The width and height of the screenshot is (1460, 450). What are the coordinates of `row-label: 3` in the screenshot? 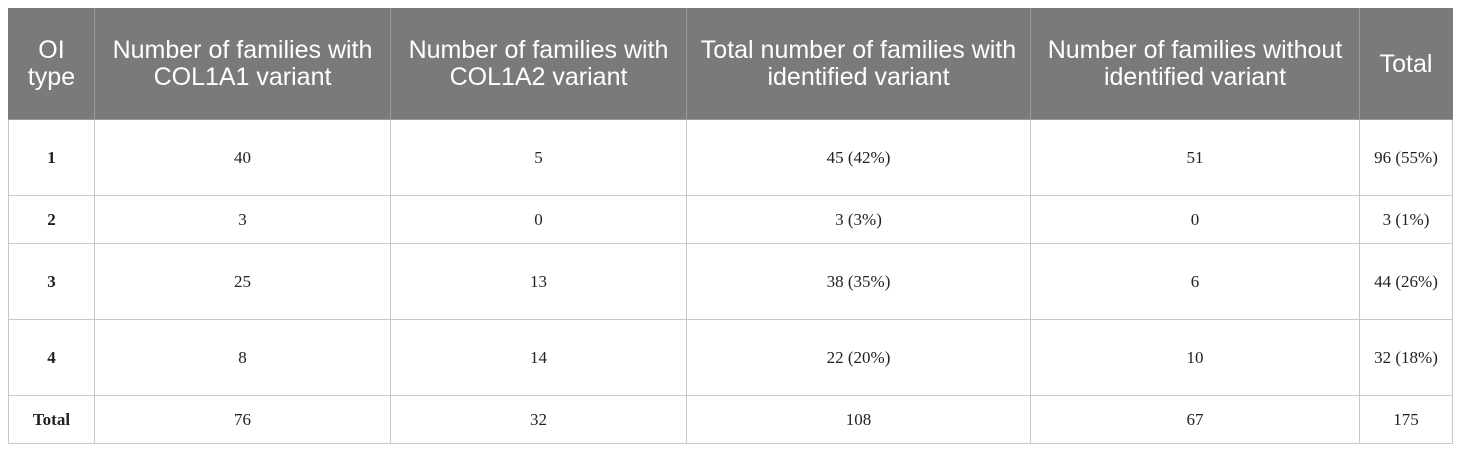 It's located at (51, 281).